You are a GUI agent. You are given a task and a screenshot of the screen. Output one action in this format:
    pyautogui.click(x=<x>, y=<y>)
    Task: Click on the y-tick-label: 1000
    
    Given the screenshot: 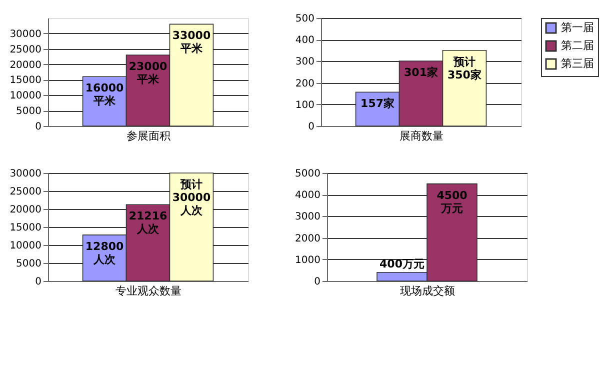 What is the action you would take?
    pyautogui.click(x=307, y=260)
    